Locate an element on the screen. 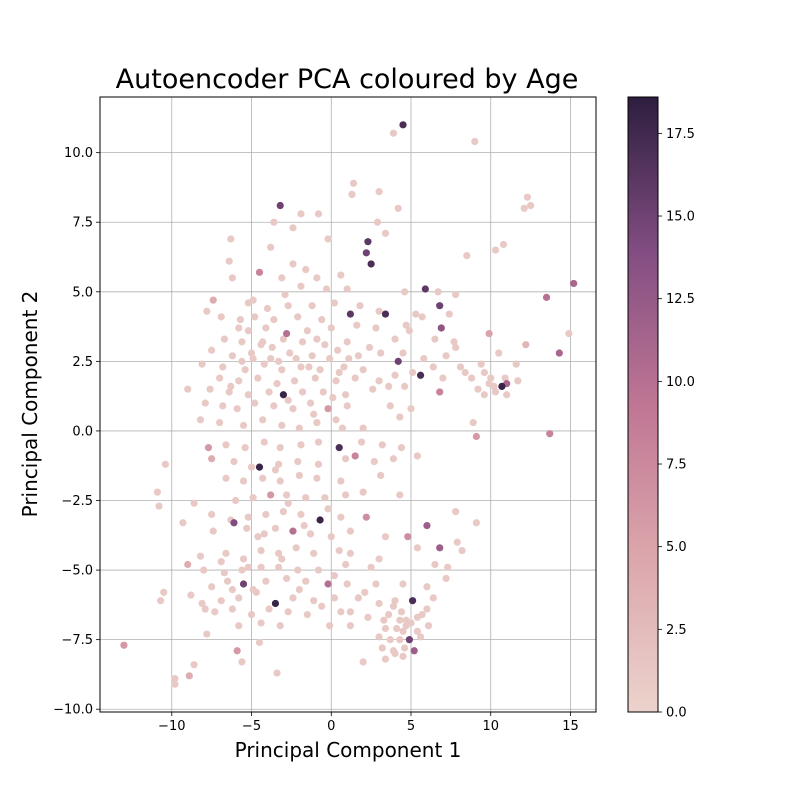 The image size is (800, 800). colorbar-tick-label: 0.0 is located at coordinates (676, 713).